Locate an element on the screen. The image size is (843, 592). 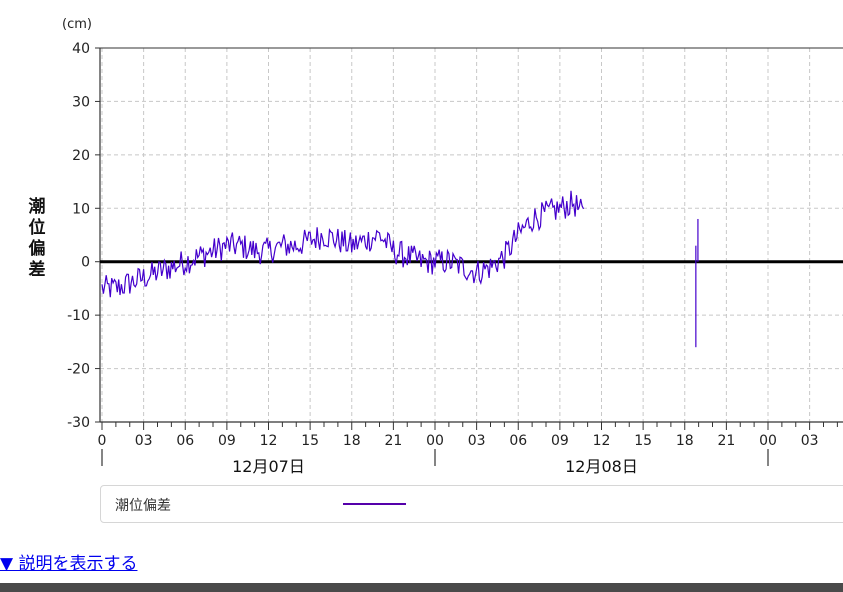
y-tick-label: 10 is located at coordinates (81, 209).